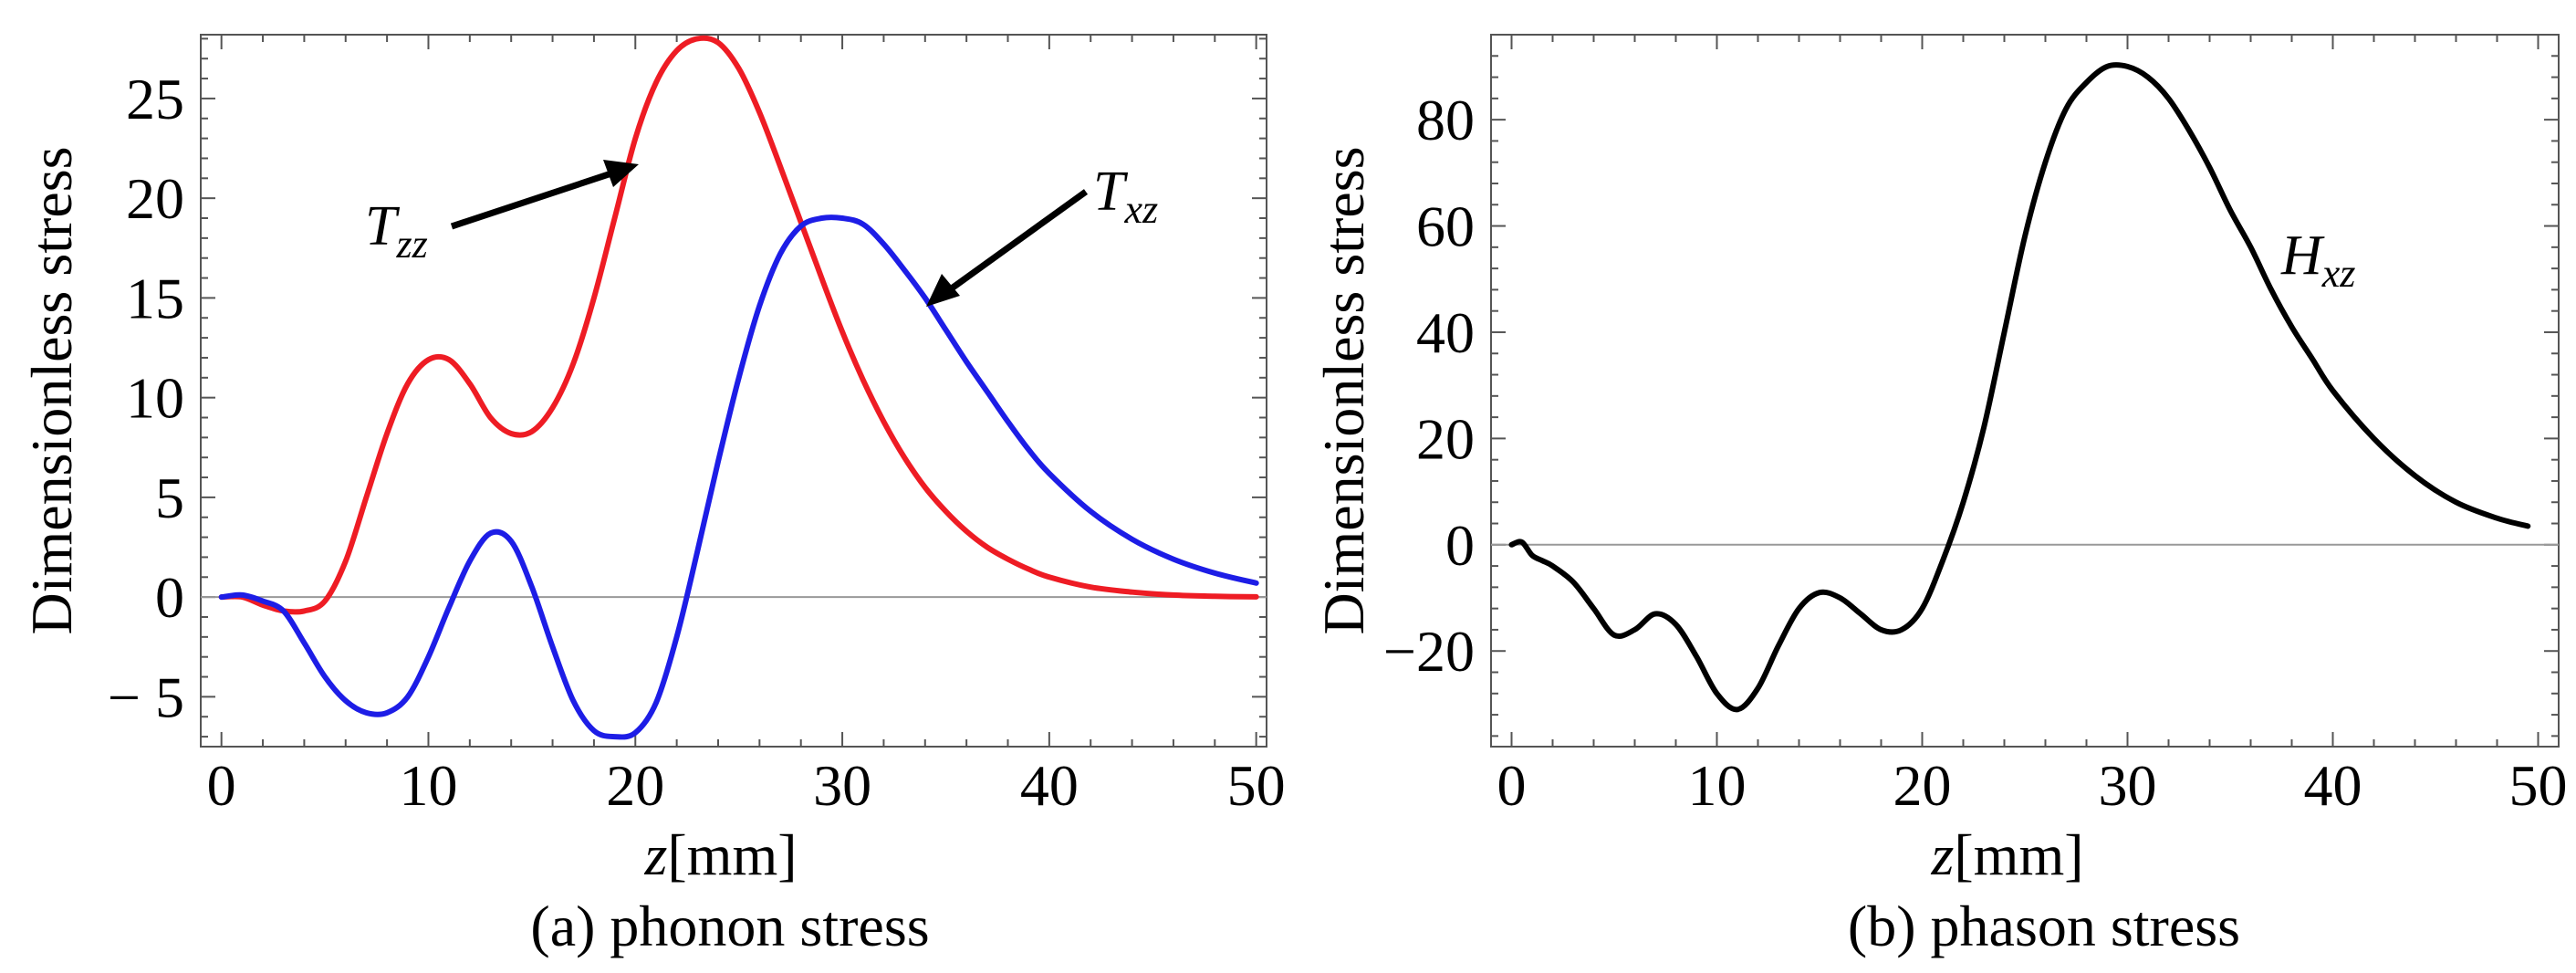  Describe the element at coordinates (2044, 926) in the screenshot. I see `panel-caption: (b) phason stress` at that location.